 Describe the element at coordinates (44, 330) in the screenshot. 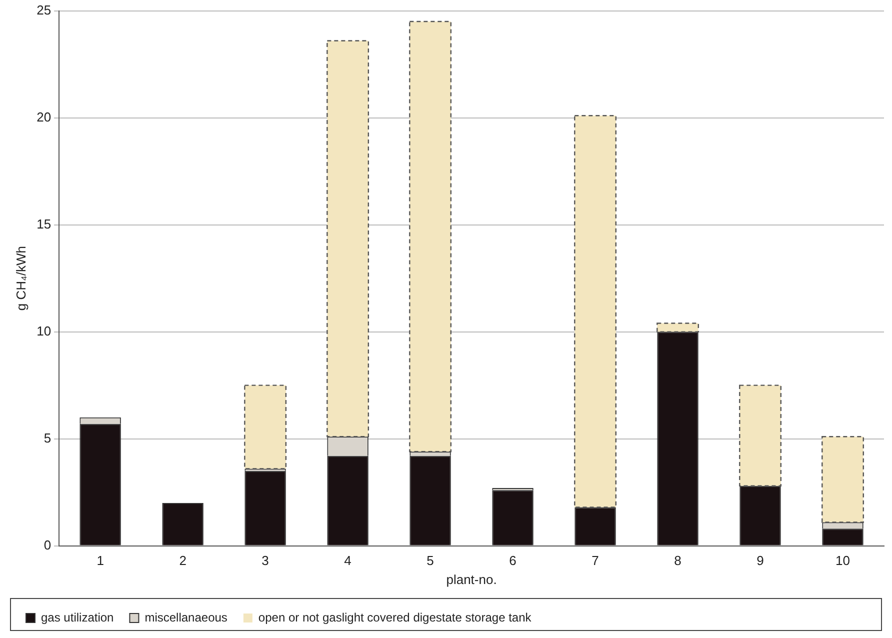

I see `y-tick-label: 10` at that location.